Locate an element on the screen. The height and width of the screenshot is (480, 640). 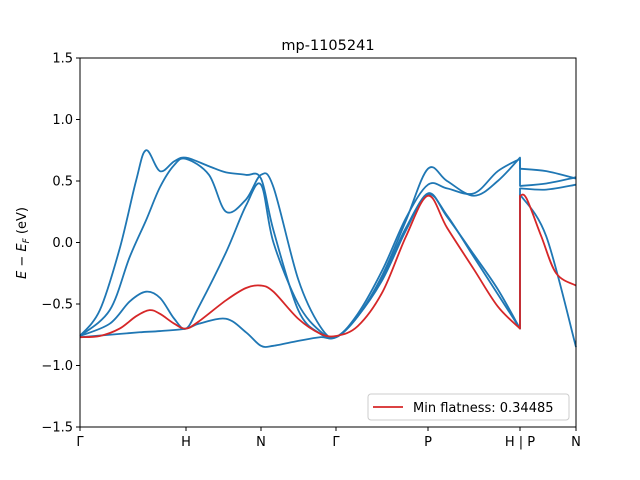
legend-box is located at coordinates (468, 407).